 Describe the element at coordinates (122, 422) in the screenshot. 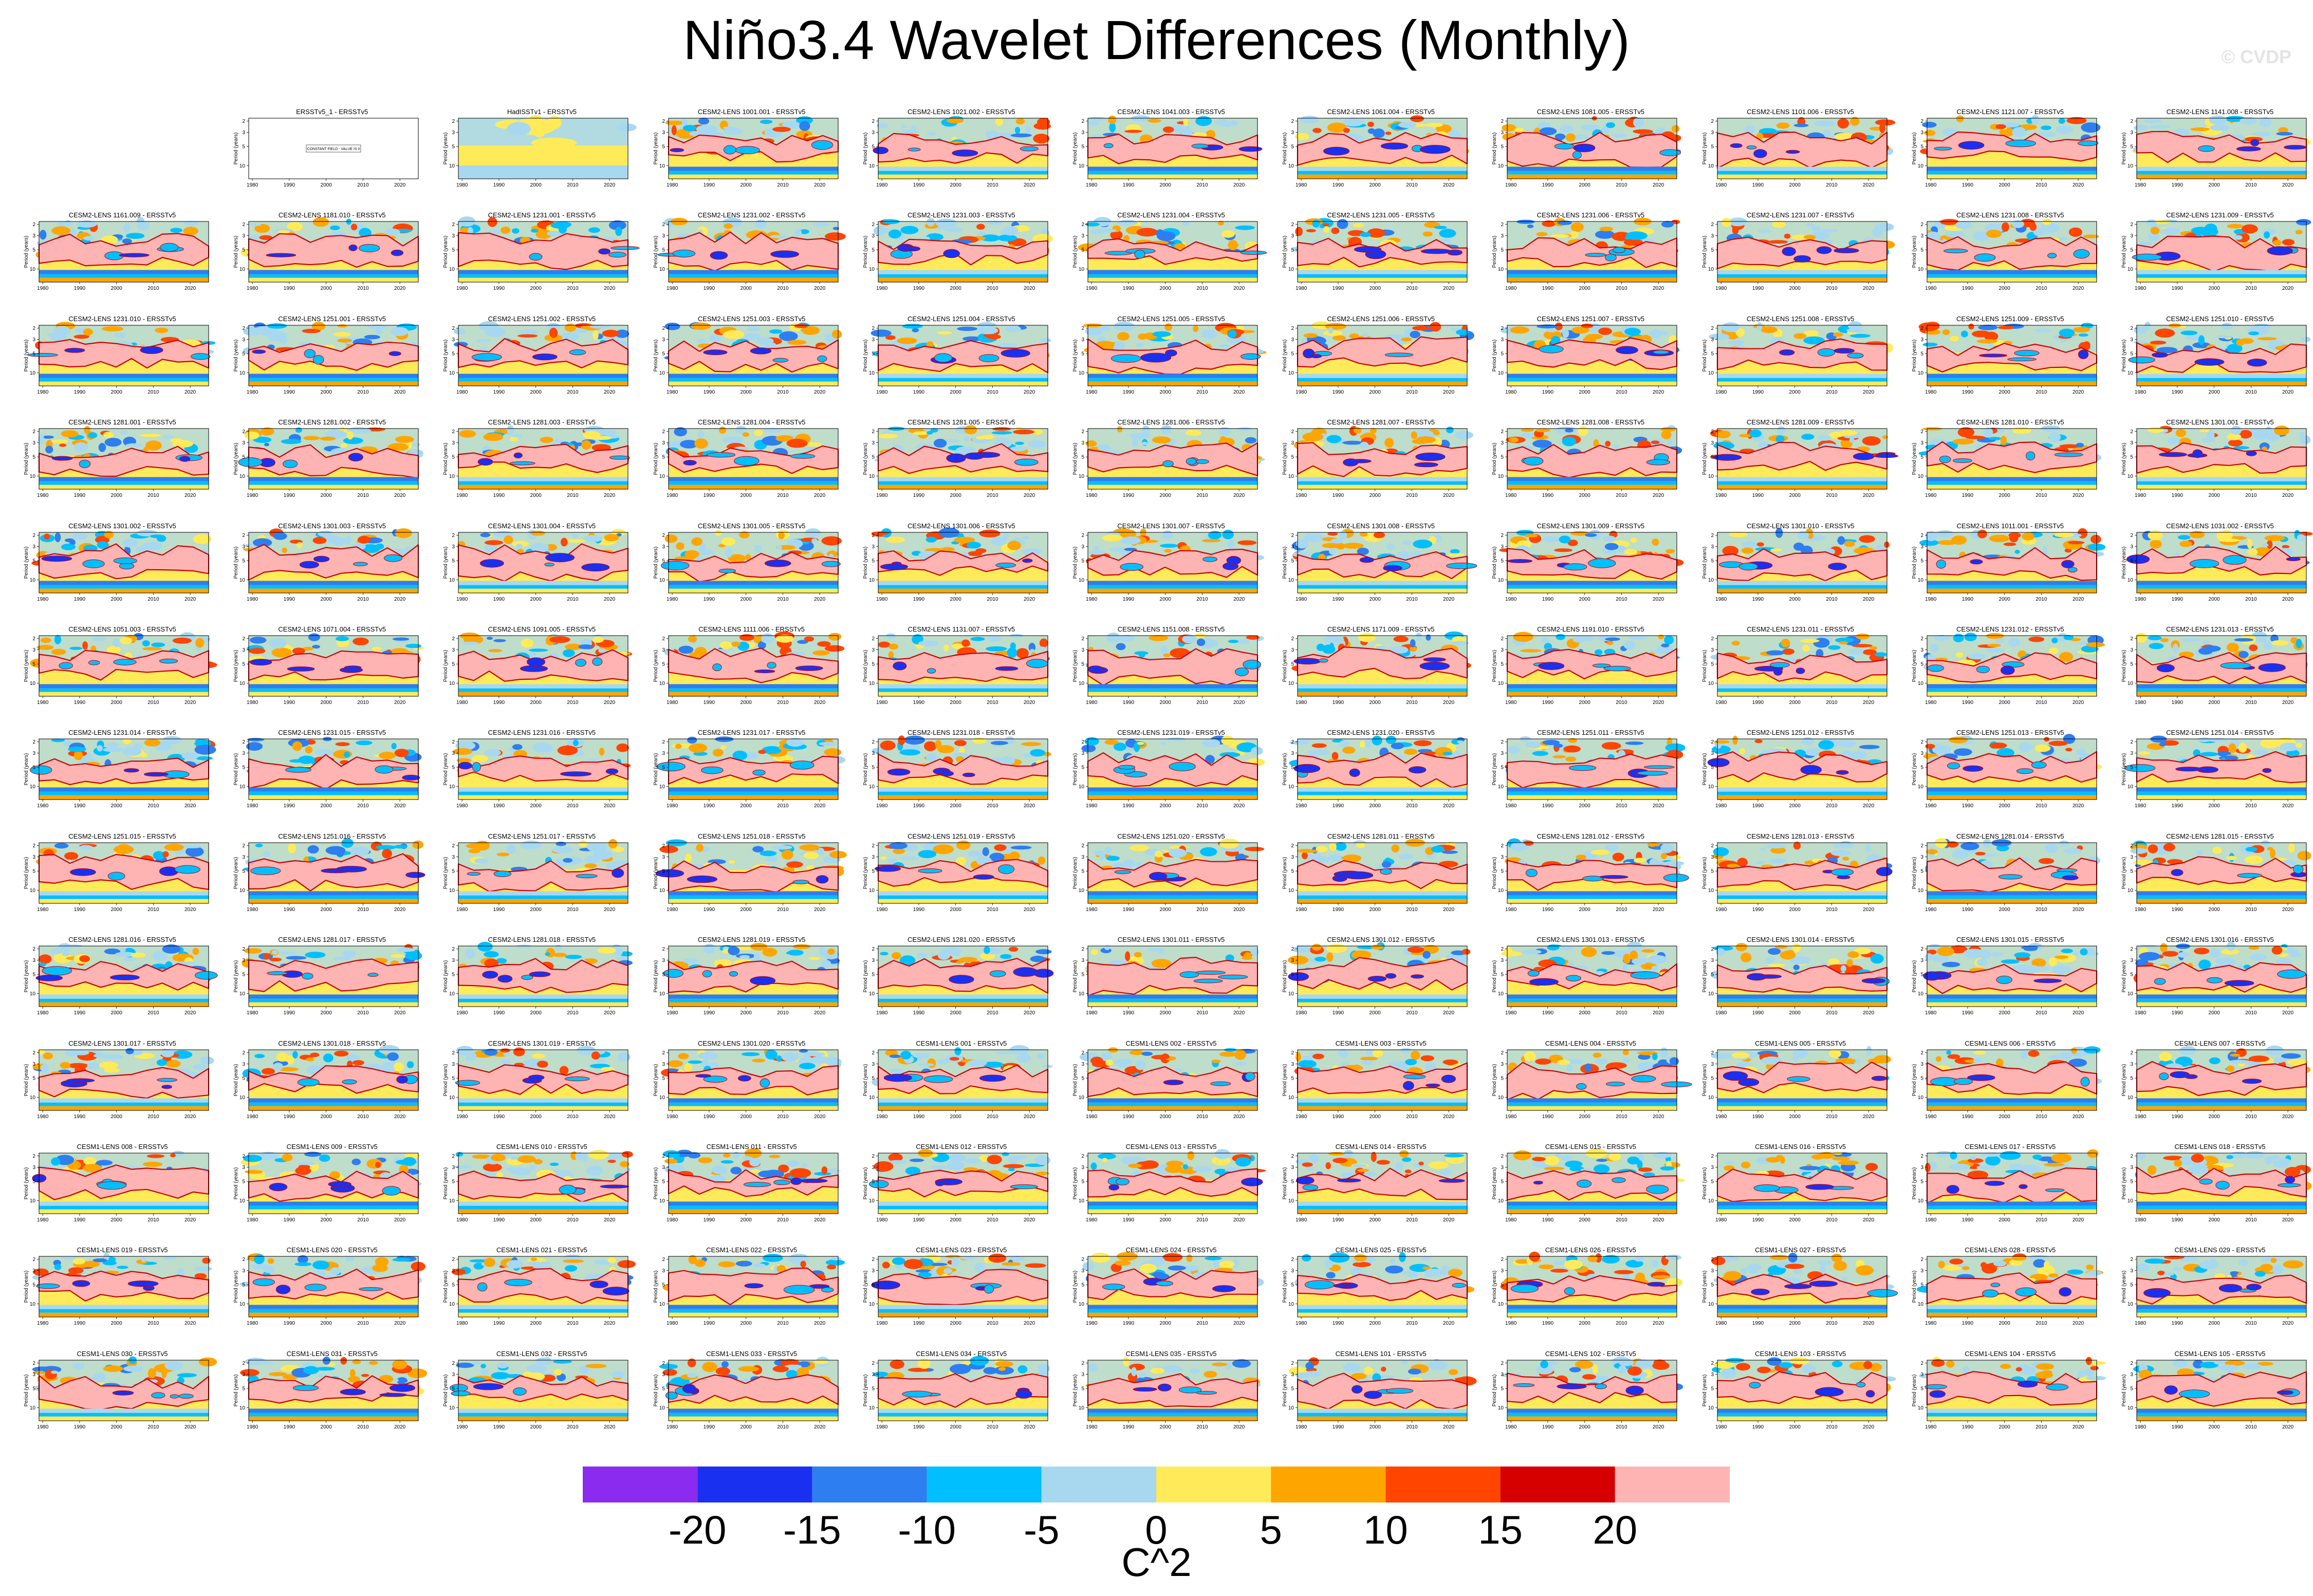

I see `panel-title: CESM2-LENS 1281.001 - ERSSTv5` at that location.